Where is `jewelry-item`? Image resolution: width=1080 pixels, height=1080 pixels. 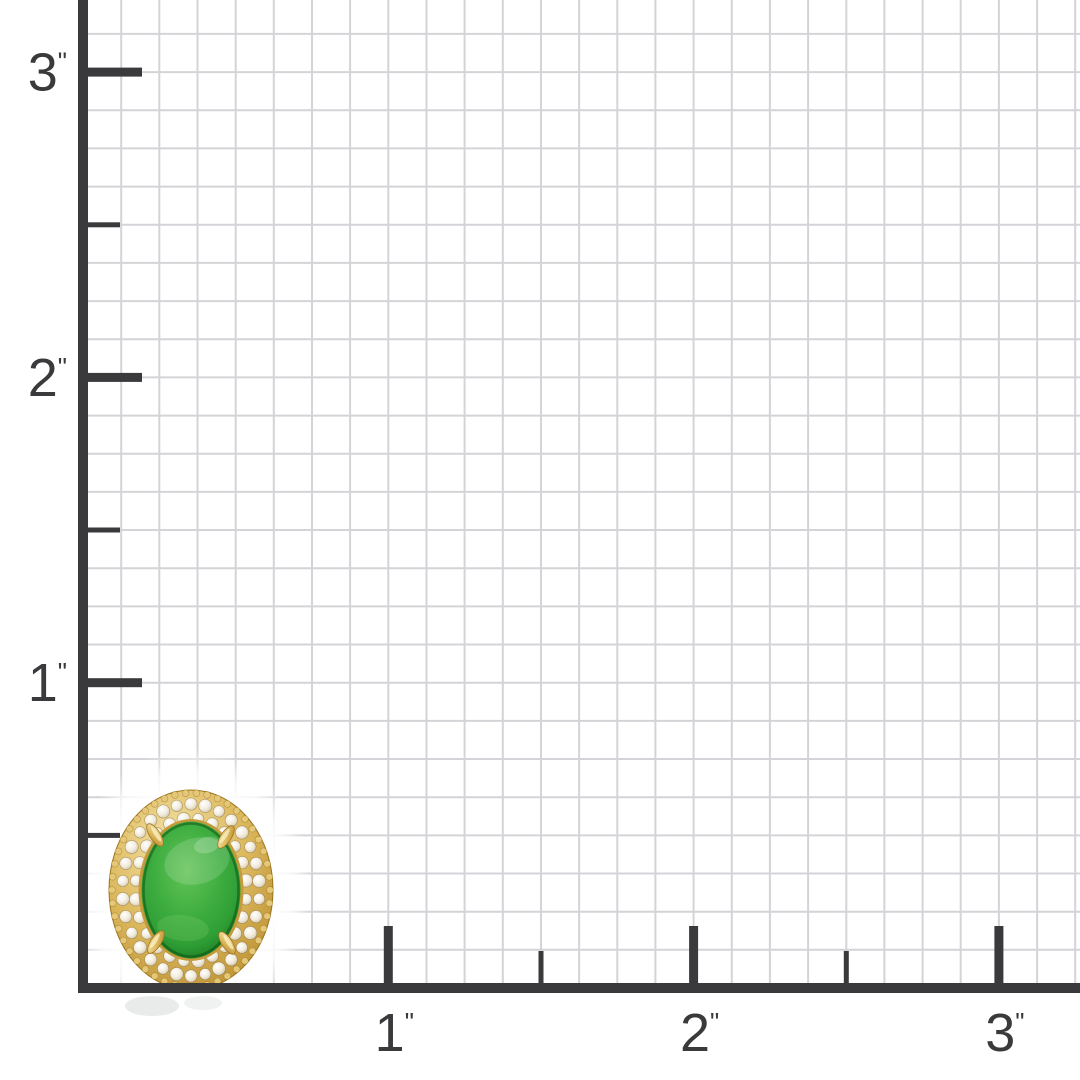 jewelry-item is located at coordinates (191, 890).